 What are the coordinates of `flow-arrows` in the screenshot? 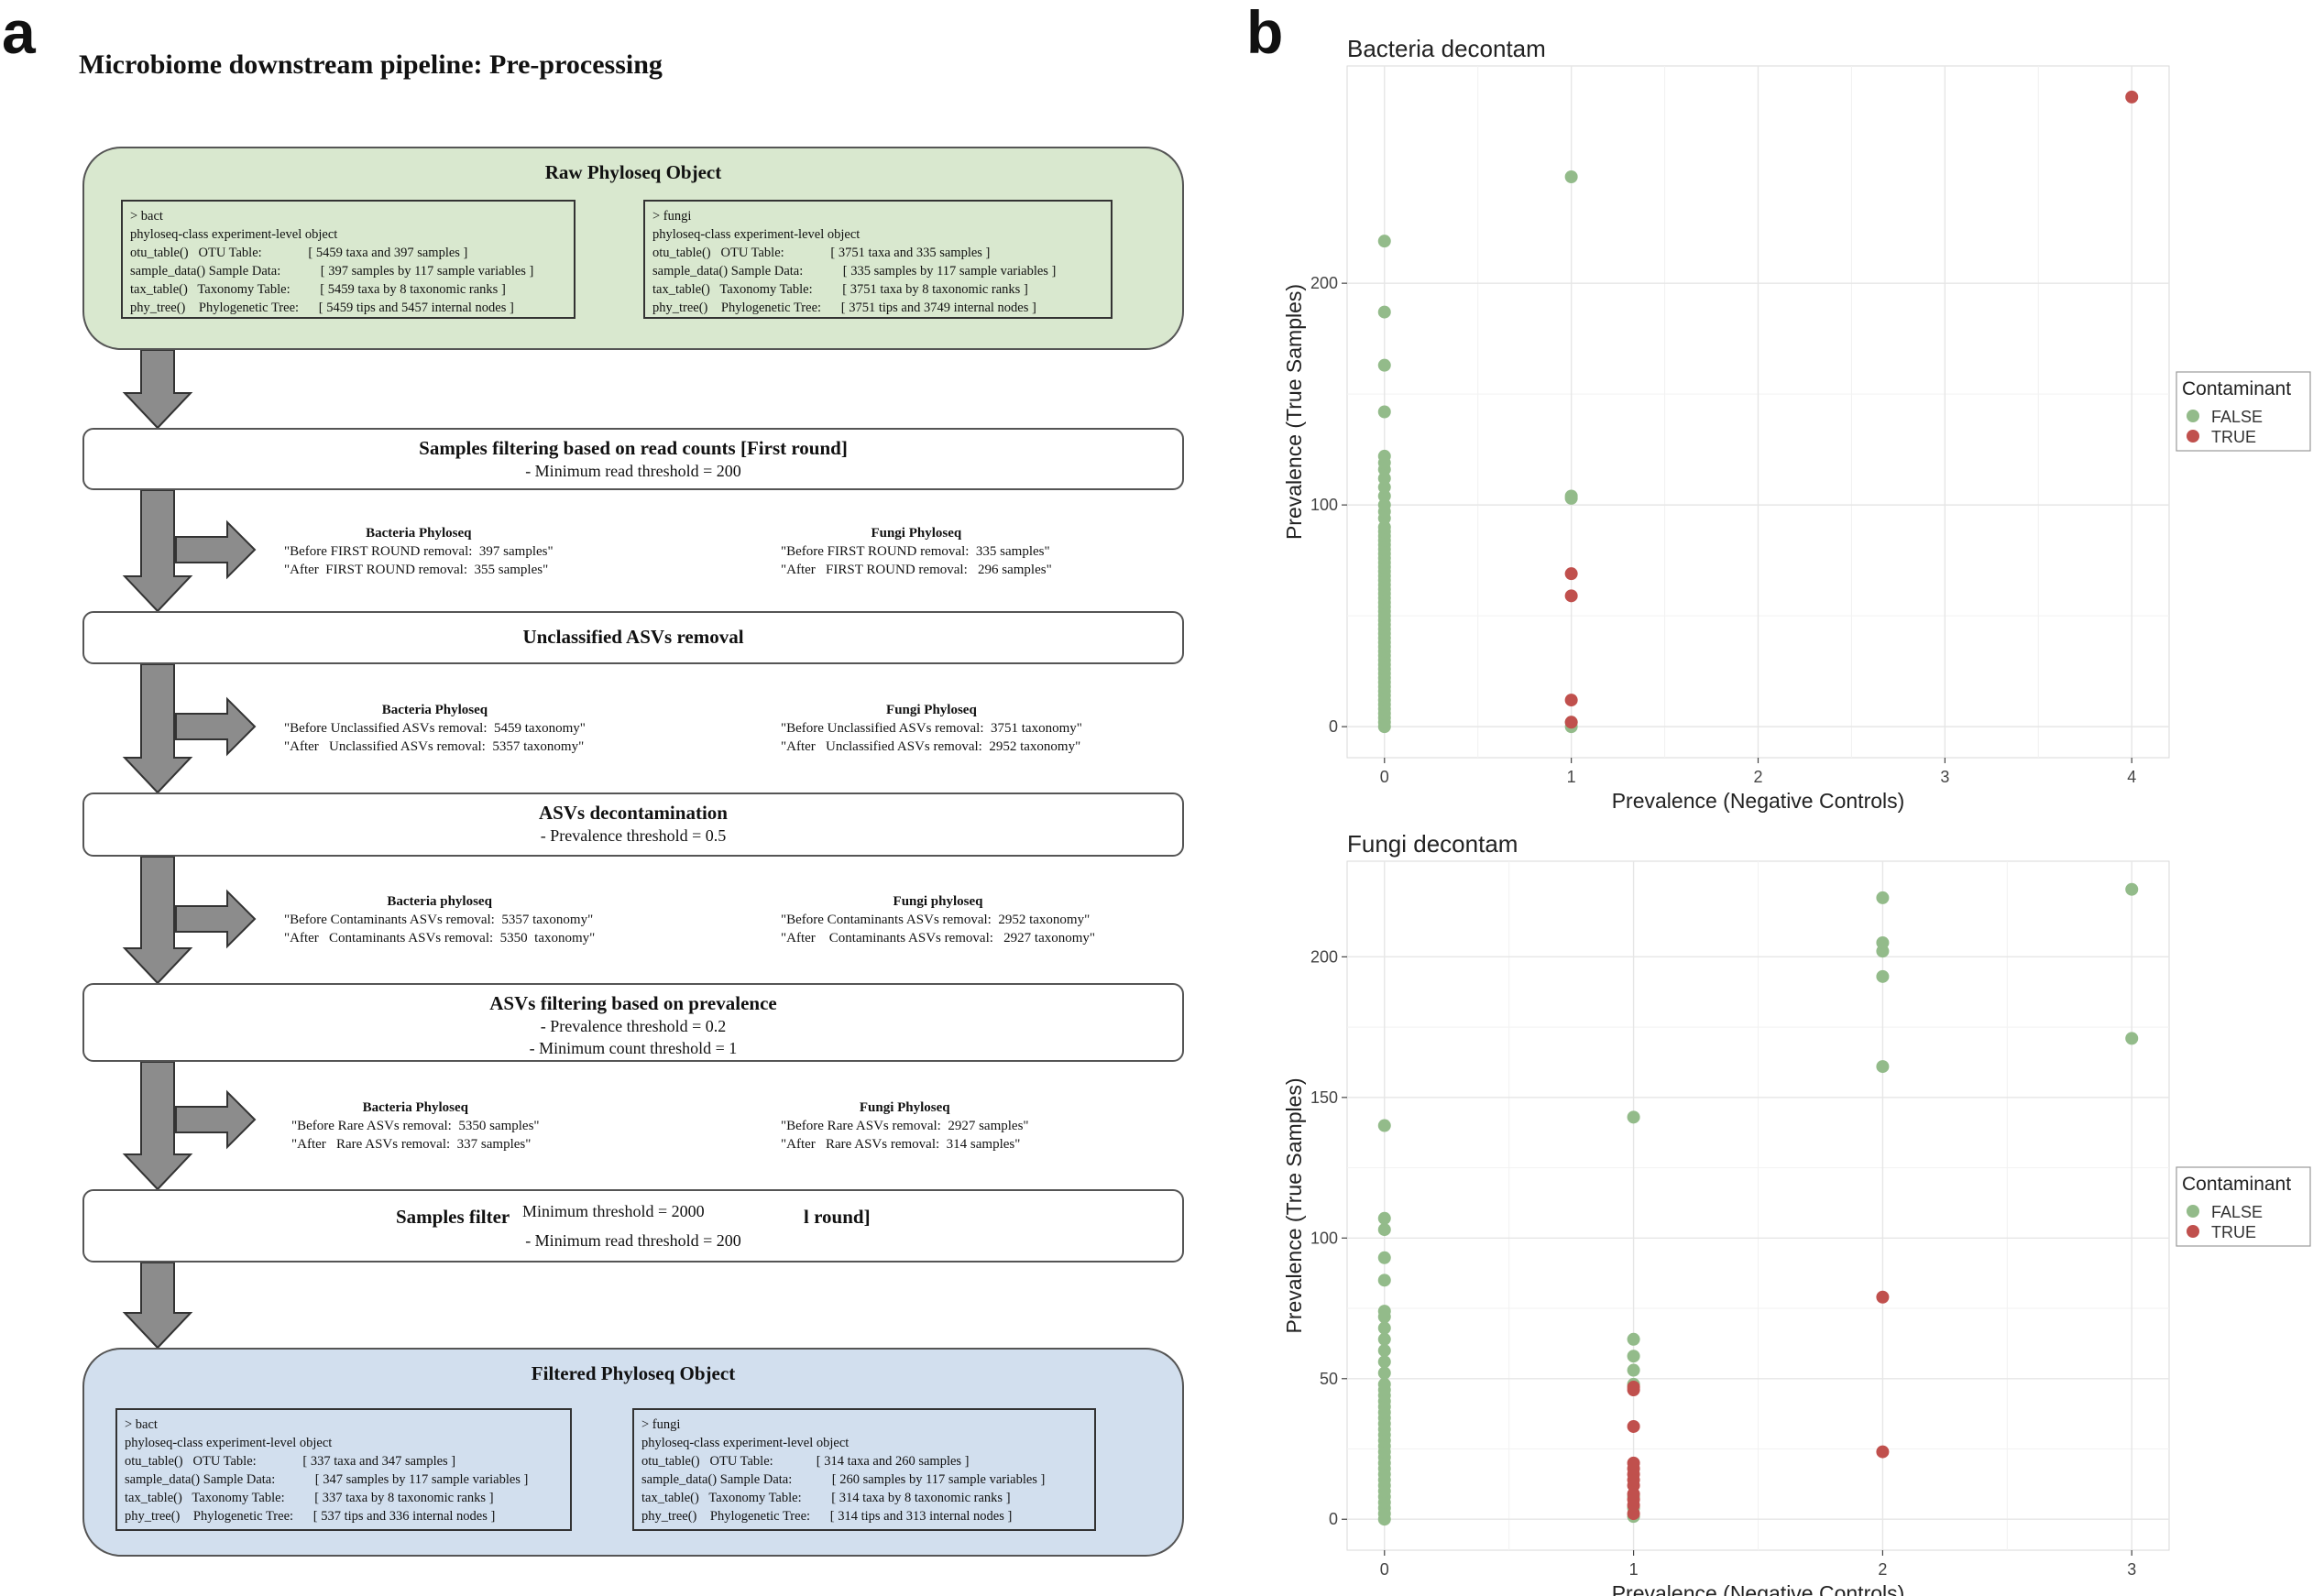 It's located at (189, 849).